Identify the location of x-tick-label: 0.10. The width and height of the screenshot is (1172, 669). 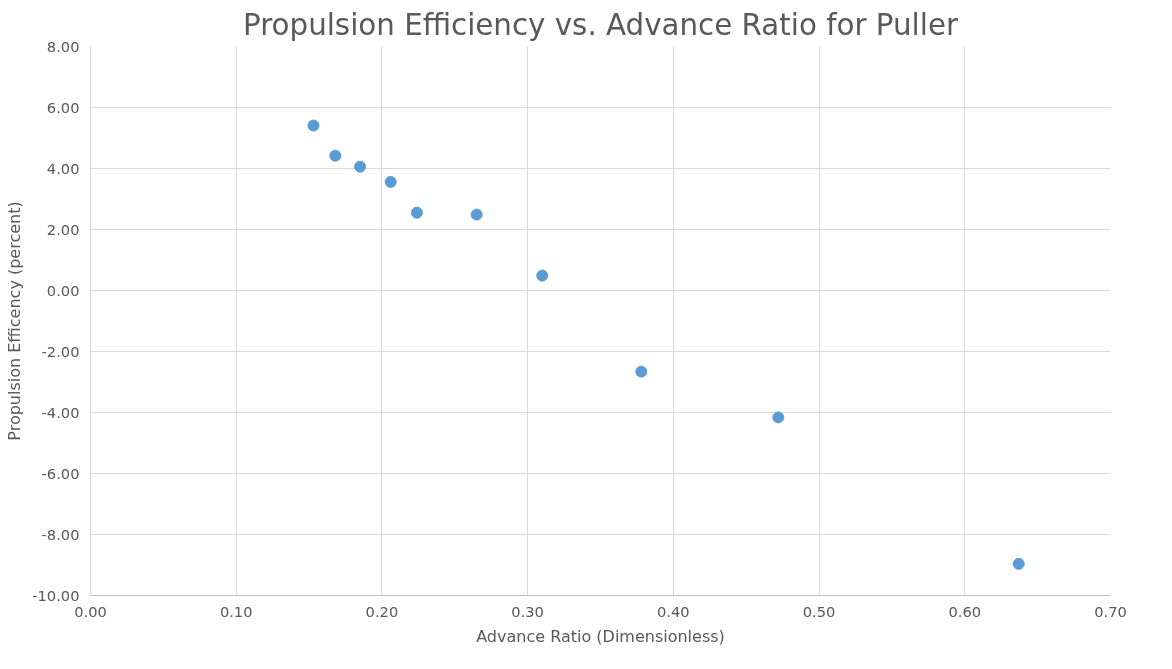
(236, 611).